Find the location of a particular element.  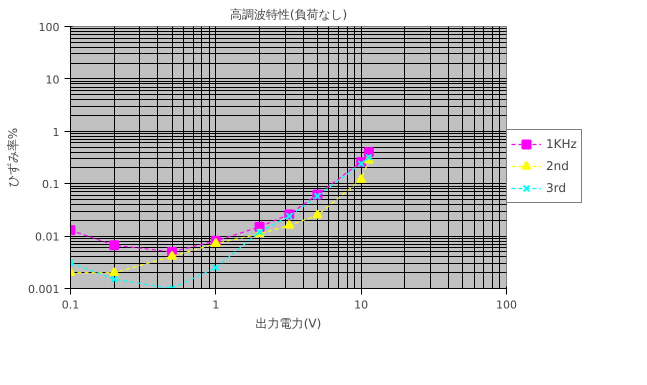

y-tick-label: 0.001 is located at coordinates (44, 289).